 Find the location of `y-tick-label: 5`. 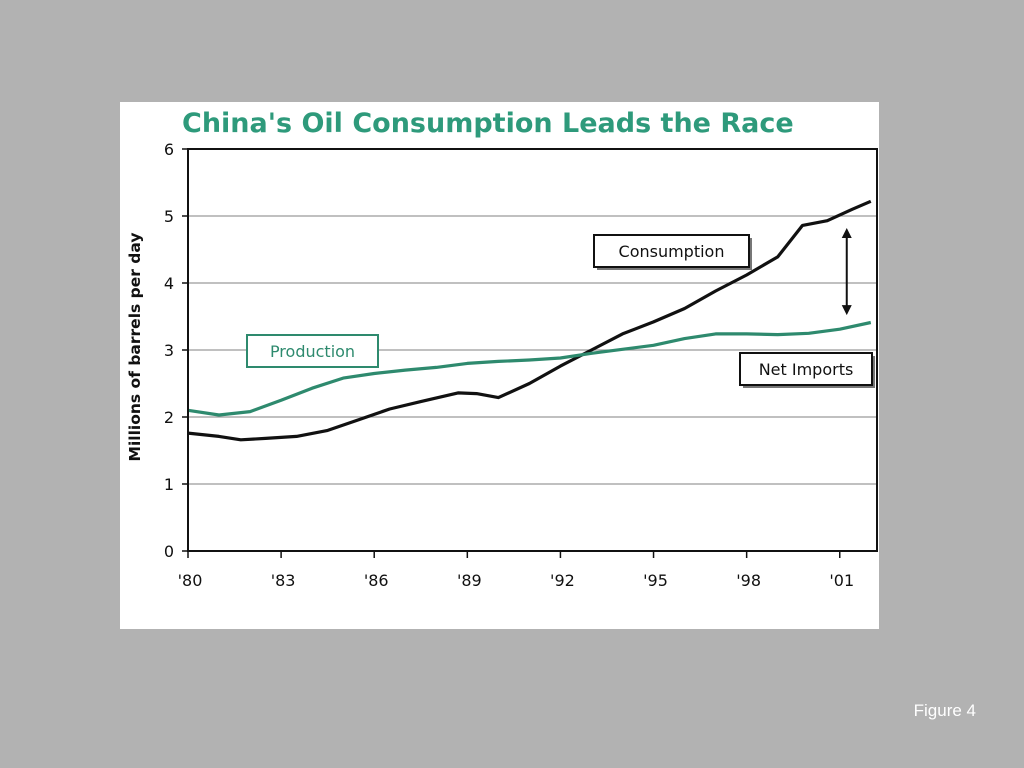

y-tick-label: 5 is located at coordinates (169, 216).